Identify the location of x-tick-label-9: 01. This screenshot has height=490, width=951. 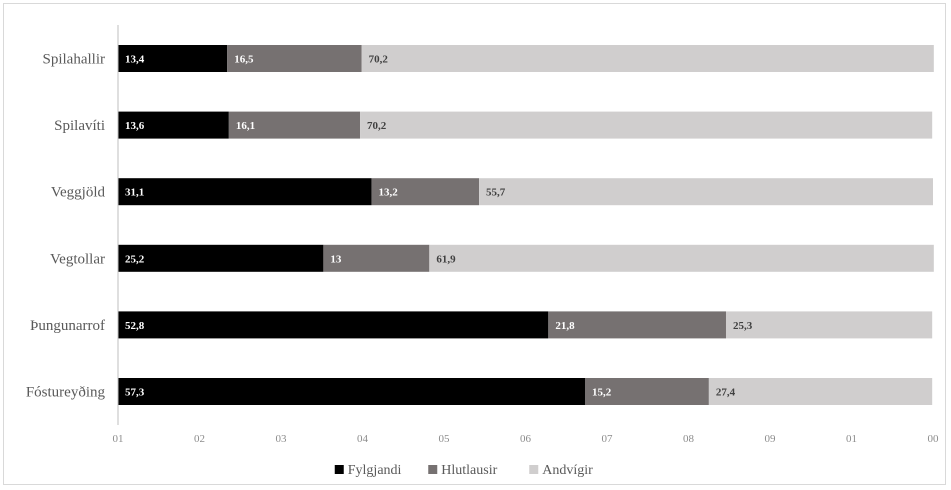
(851, 439).